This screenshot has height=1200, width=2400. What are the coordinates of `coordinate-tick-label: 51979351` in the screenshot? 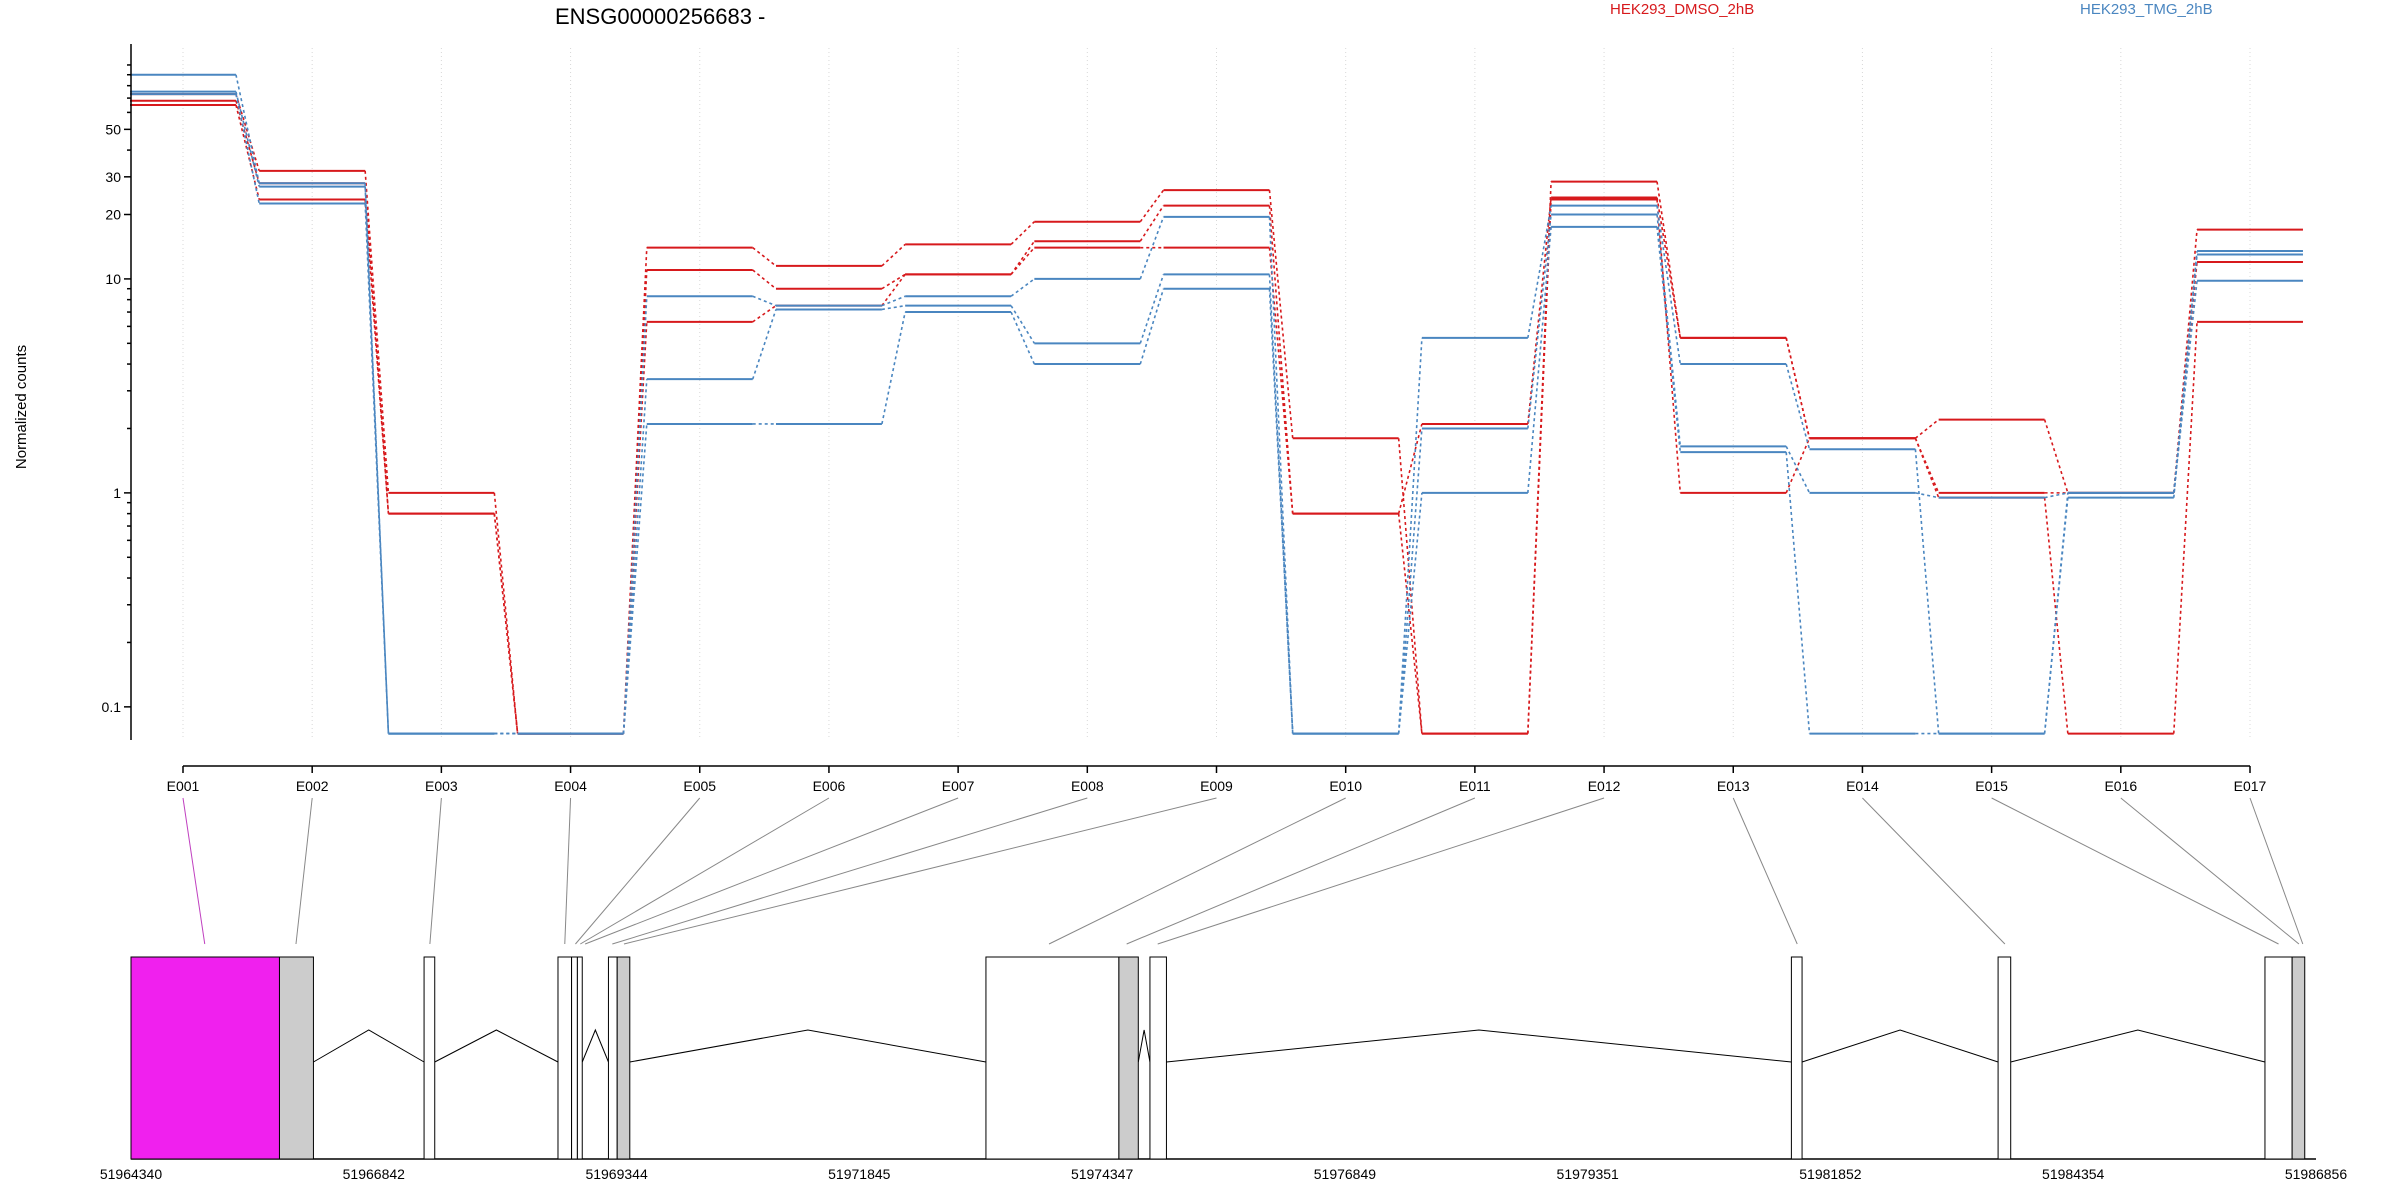 It's located at (1588, 1174).